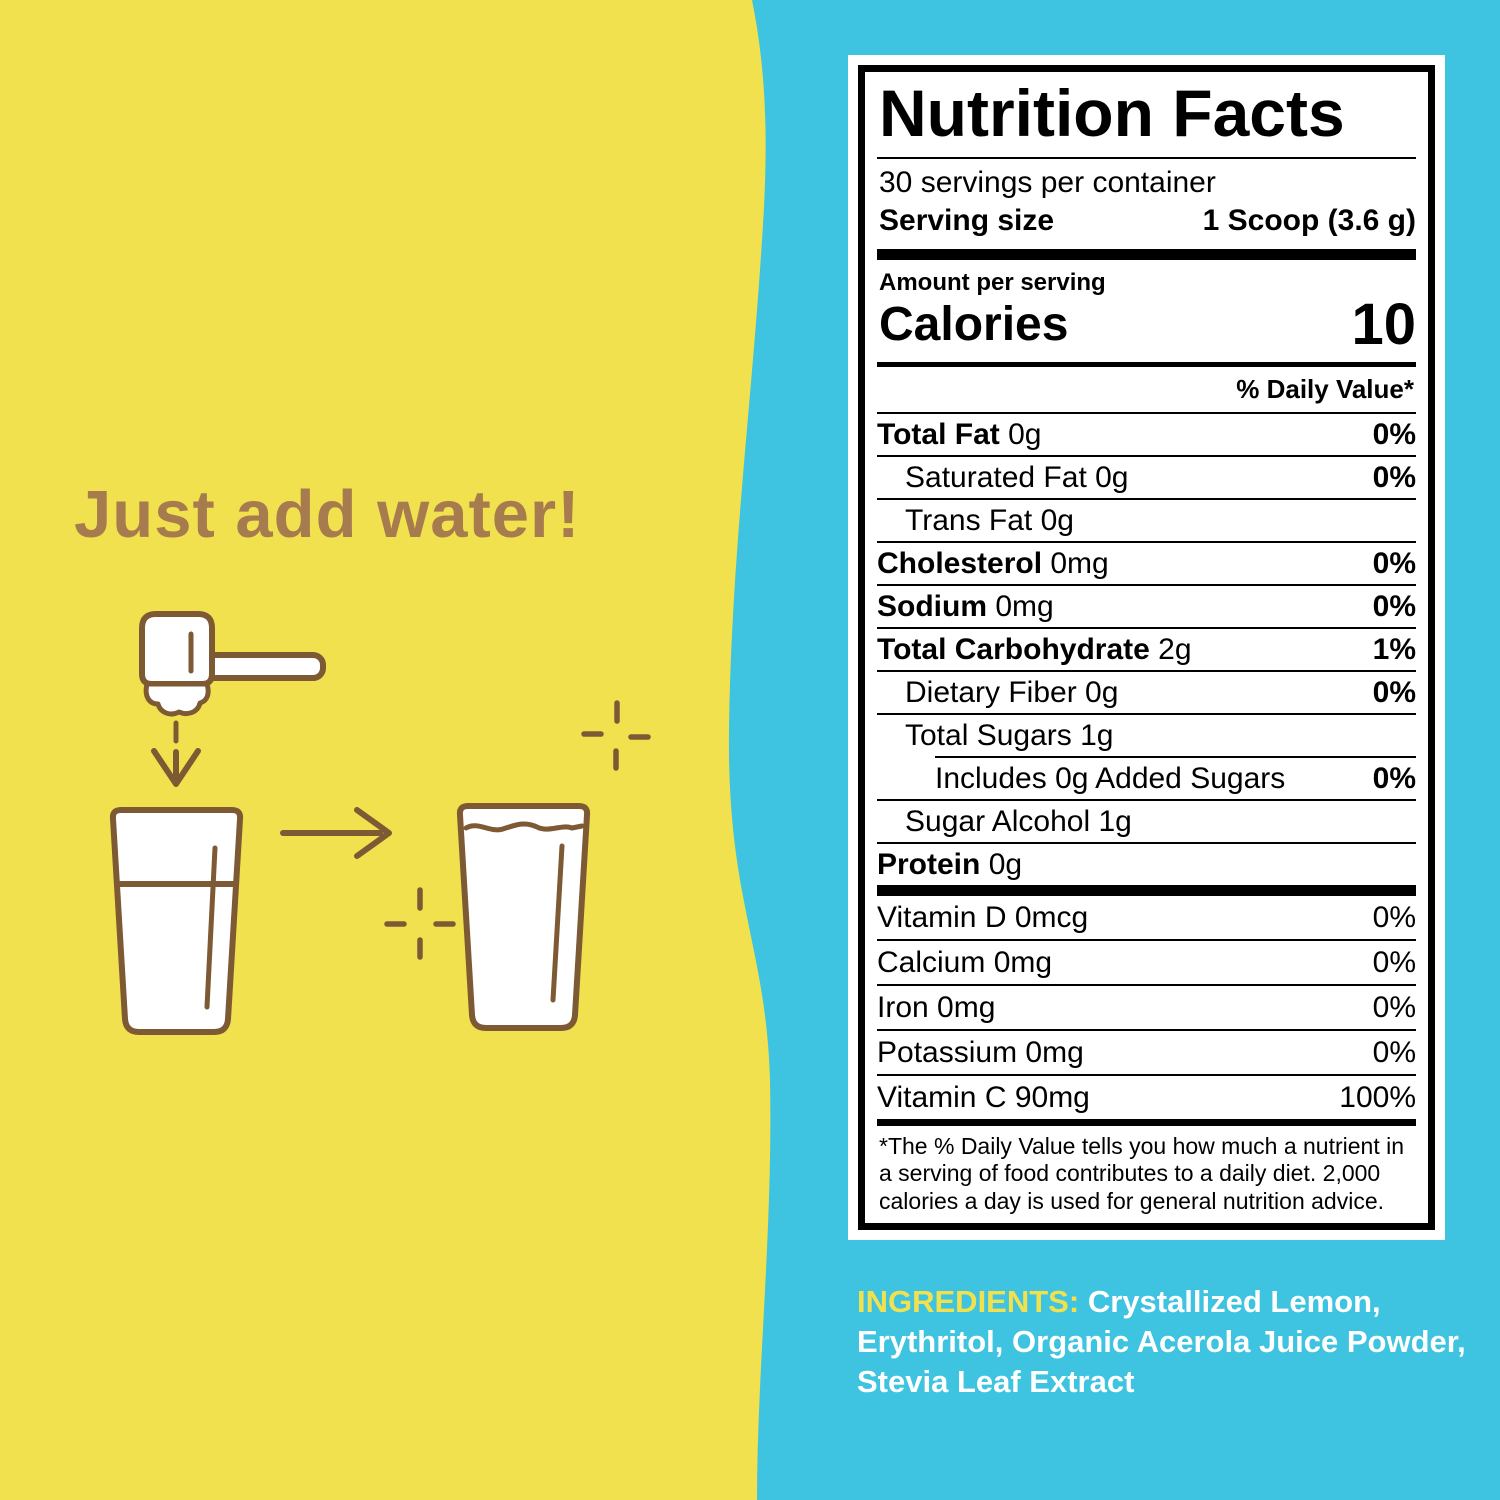  I want to click on nutrient-name-amount: Dietary Fiber 0g, so click(1012, 692).